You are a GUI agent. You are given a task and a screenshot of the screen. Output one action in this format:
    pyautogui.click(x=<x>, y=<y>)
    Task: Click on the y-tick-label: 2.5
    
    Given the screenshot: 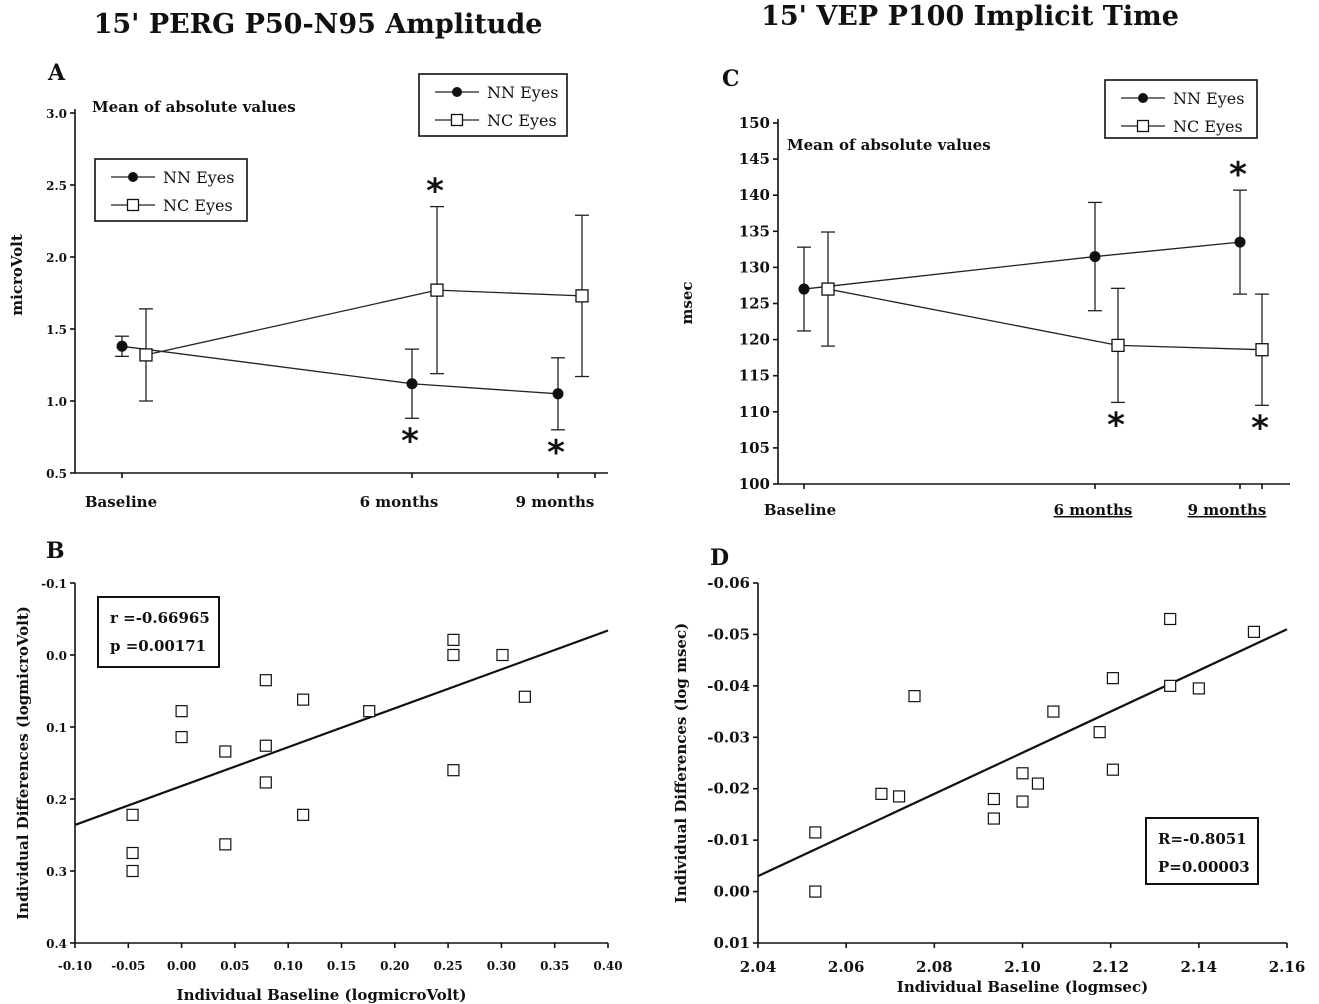 What is the action you would take?
    pyautogui.click(x=56, y=186)
    